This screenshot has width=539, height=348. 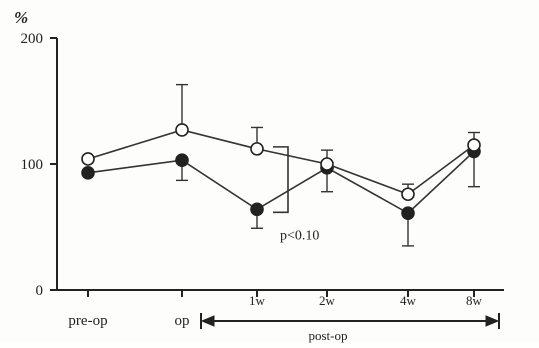 I want to click on y-axis-unit-label: %, so click(x=21, y=17).